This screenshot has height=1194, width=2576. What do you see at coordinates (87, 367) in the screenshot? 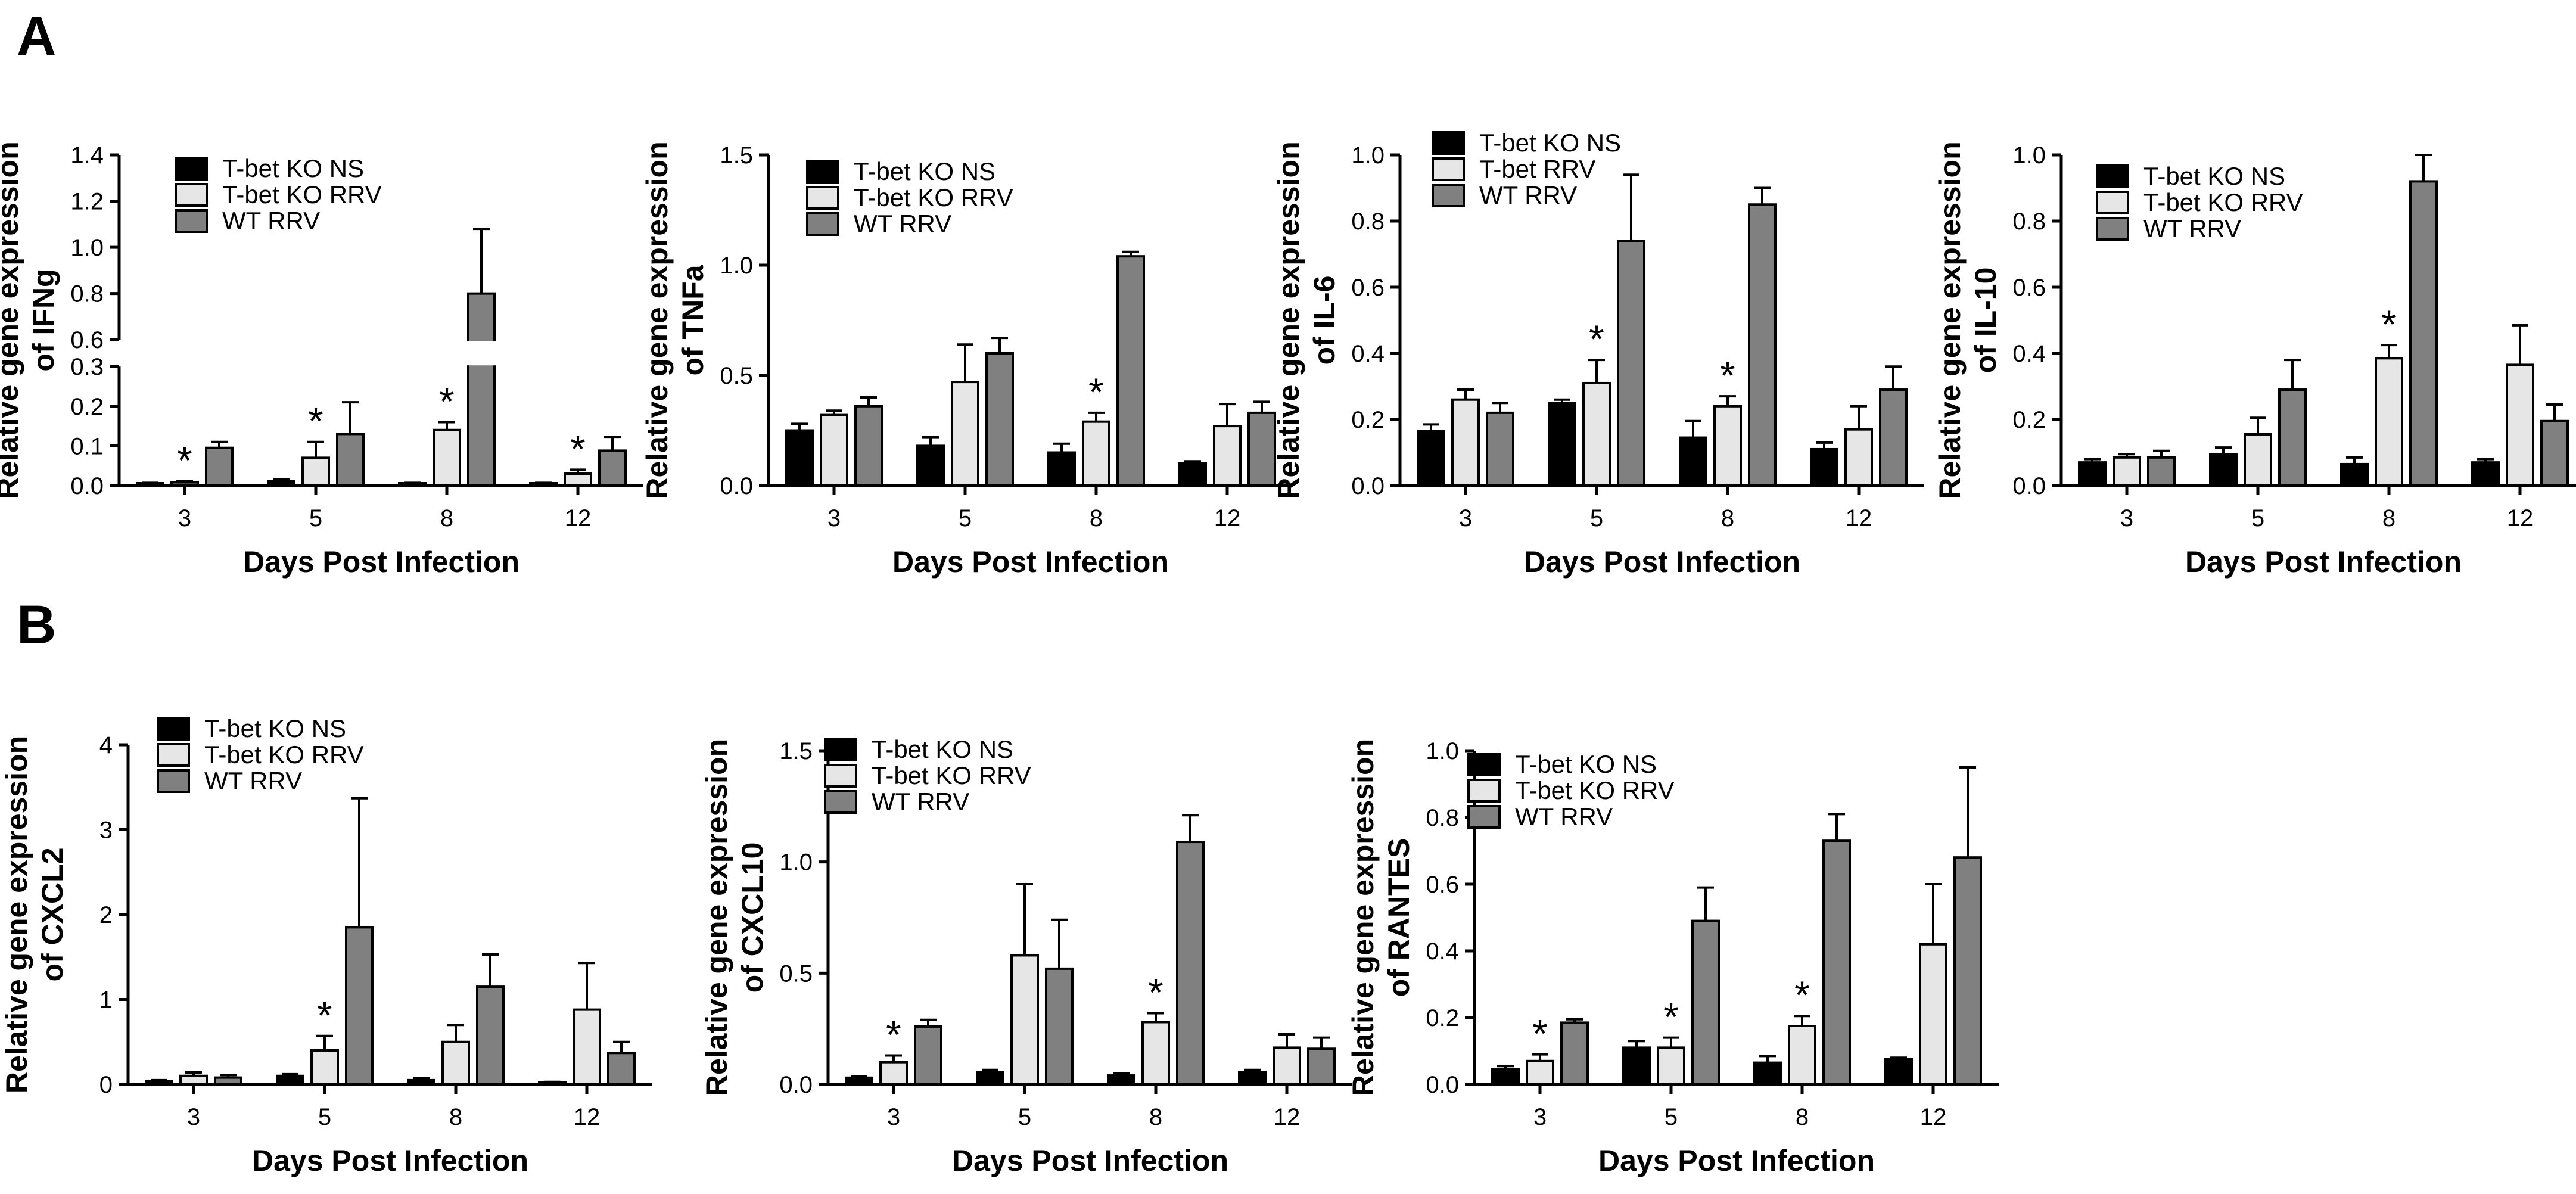
I see `y-tick-label: 0.3` at bounding box center [87, 367].